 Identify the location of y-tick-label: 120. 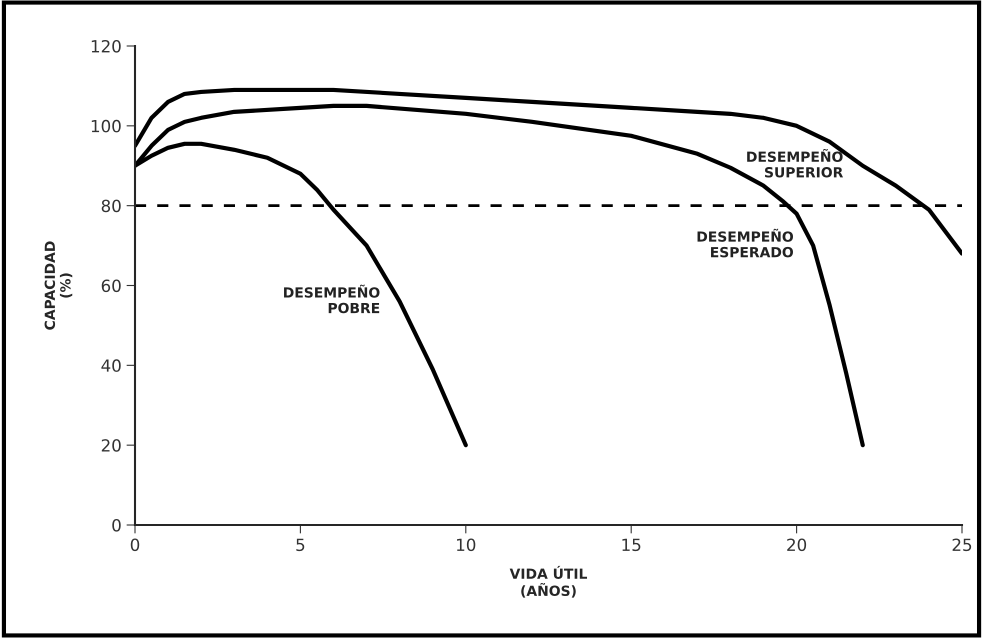
(106, 46).